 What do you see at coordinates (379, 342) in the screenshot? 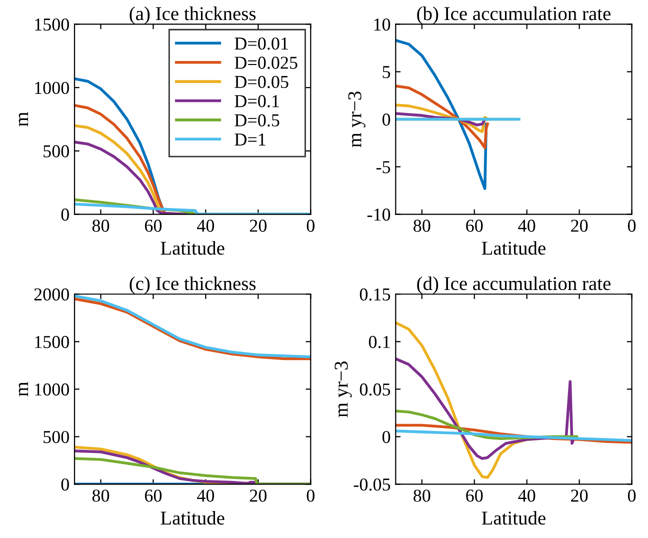
I see `y-tick-label: 0.1` at bounding box center [379, 342].